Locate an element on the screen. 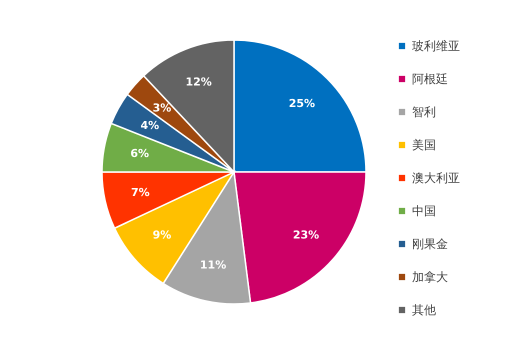 This screenshot has width=513, height=356. data-label: 12% is located at coordinates (198, 82).